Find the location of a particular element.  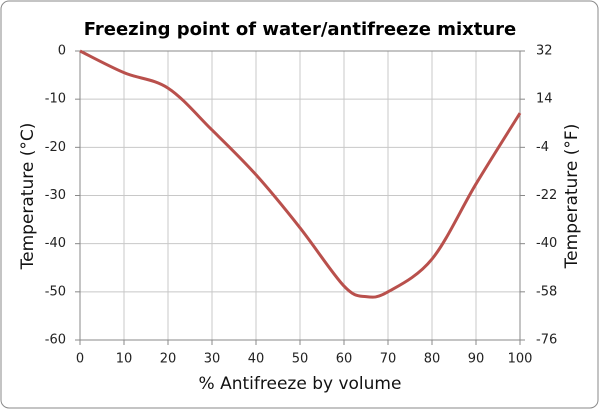

y2-tick-label: -4 is located at coordinates (542, 147).